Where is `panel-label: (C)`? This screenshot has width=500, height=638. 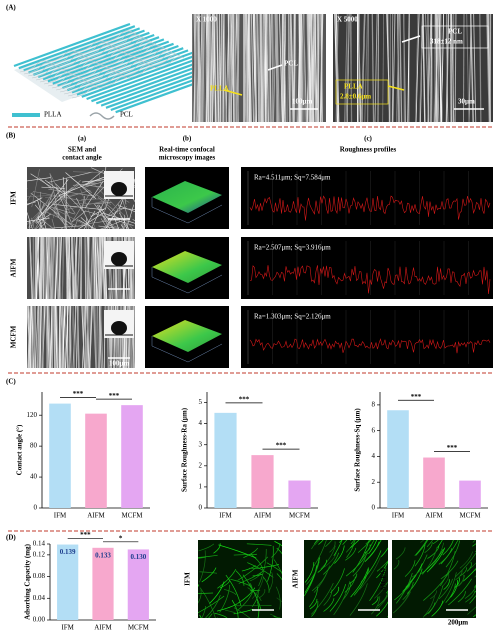 panel-label: (C) is located at coordinates (11, 382).